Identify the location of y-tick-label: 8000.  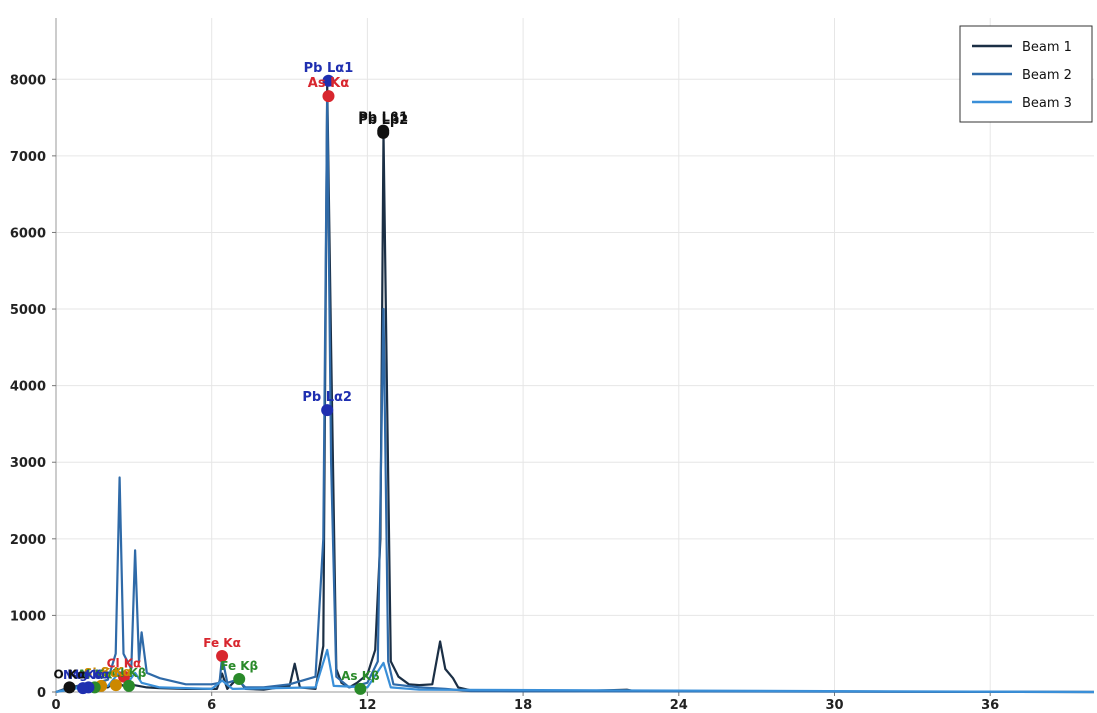
(28, 80).